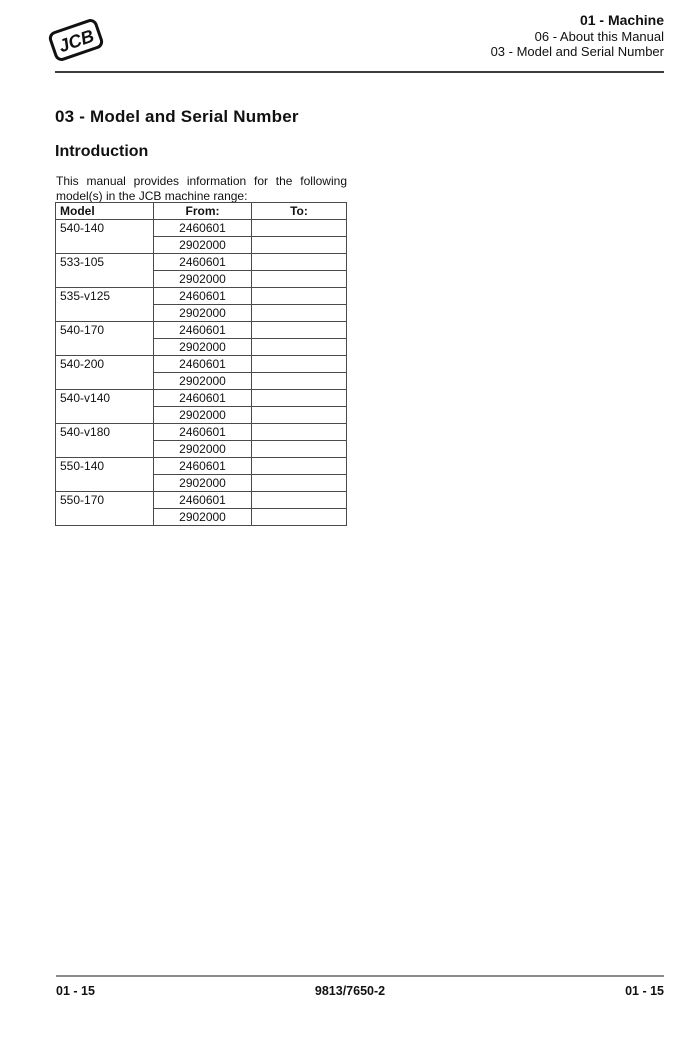 This screenshot has height=1047, width=700. What do you see at coordinates (644, 991) in the screenshot?
I see `footer-page-number-right: 01 - 15` at bounding box center [644, 991].